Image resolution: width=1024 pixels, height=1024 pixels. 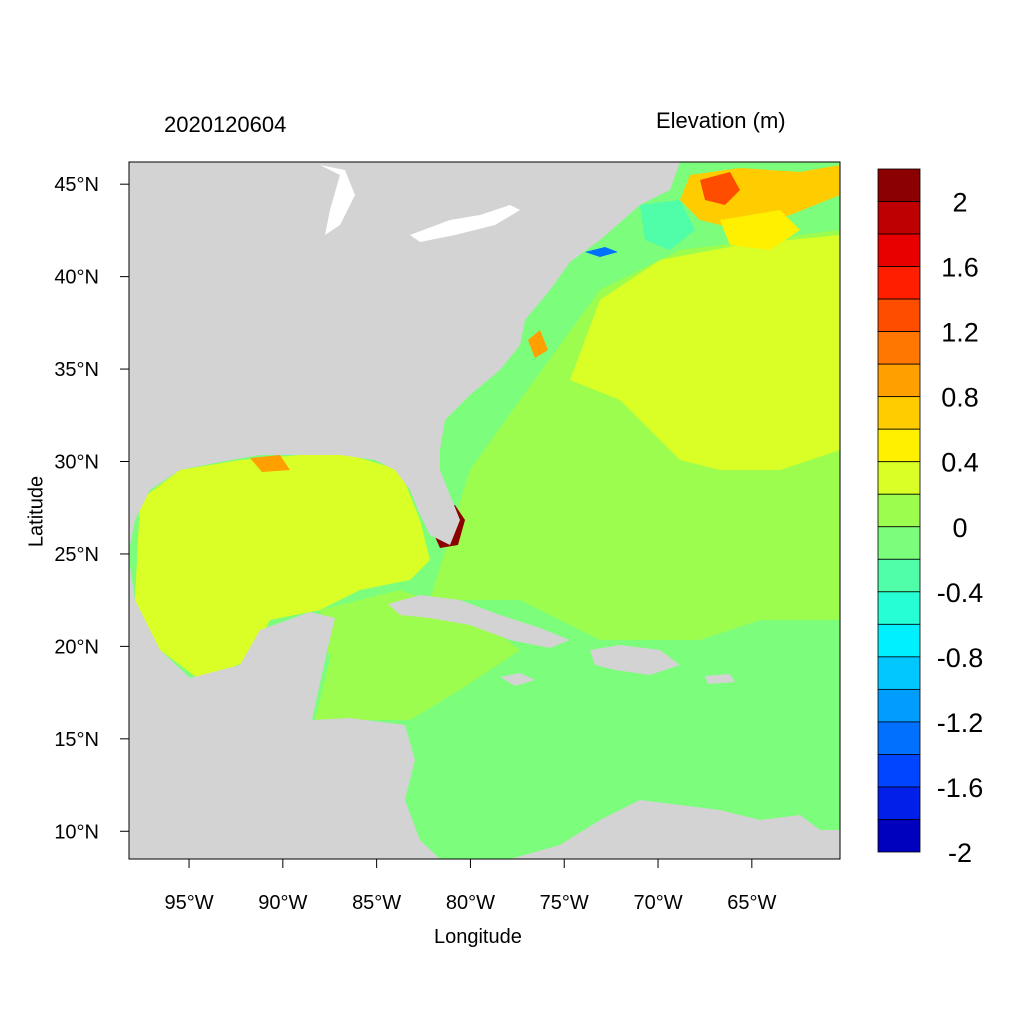 I want to click on variable-title: Elevation (m), so click(x=721, y=120).